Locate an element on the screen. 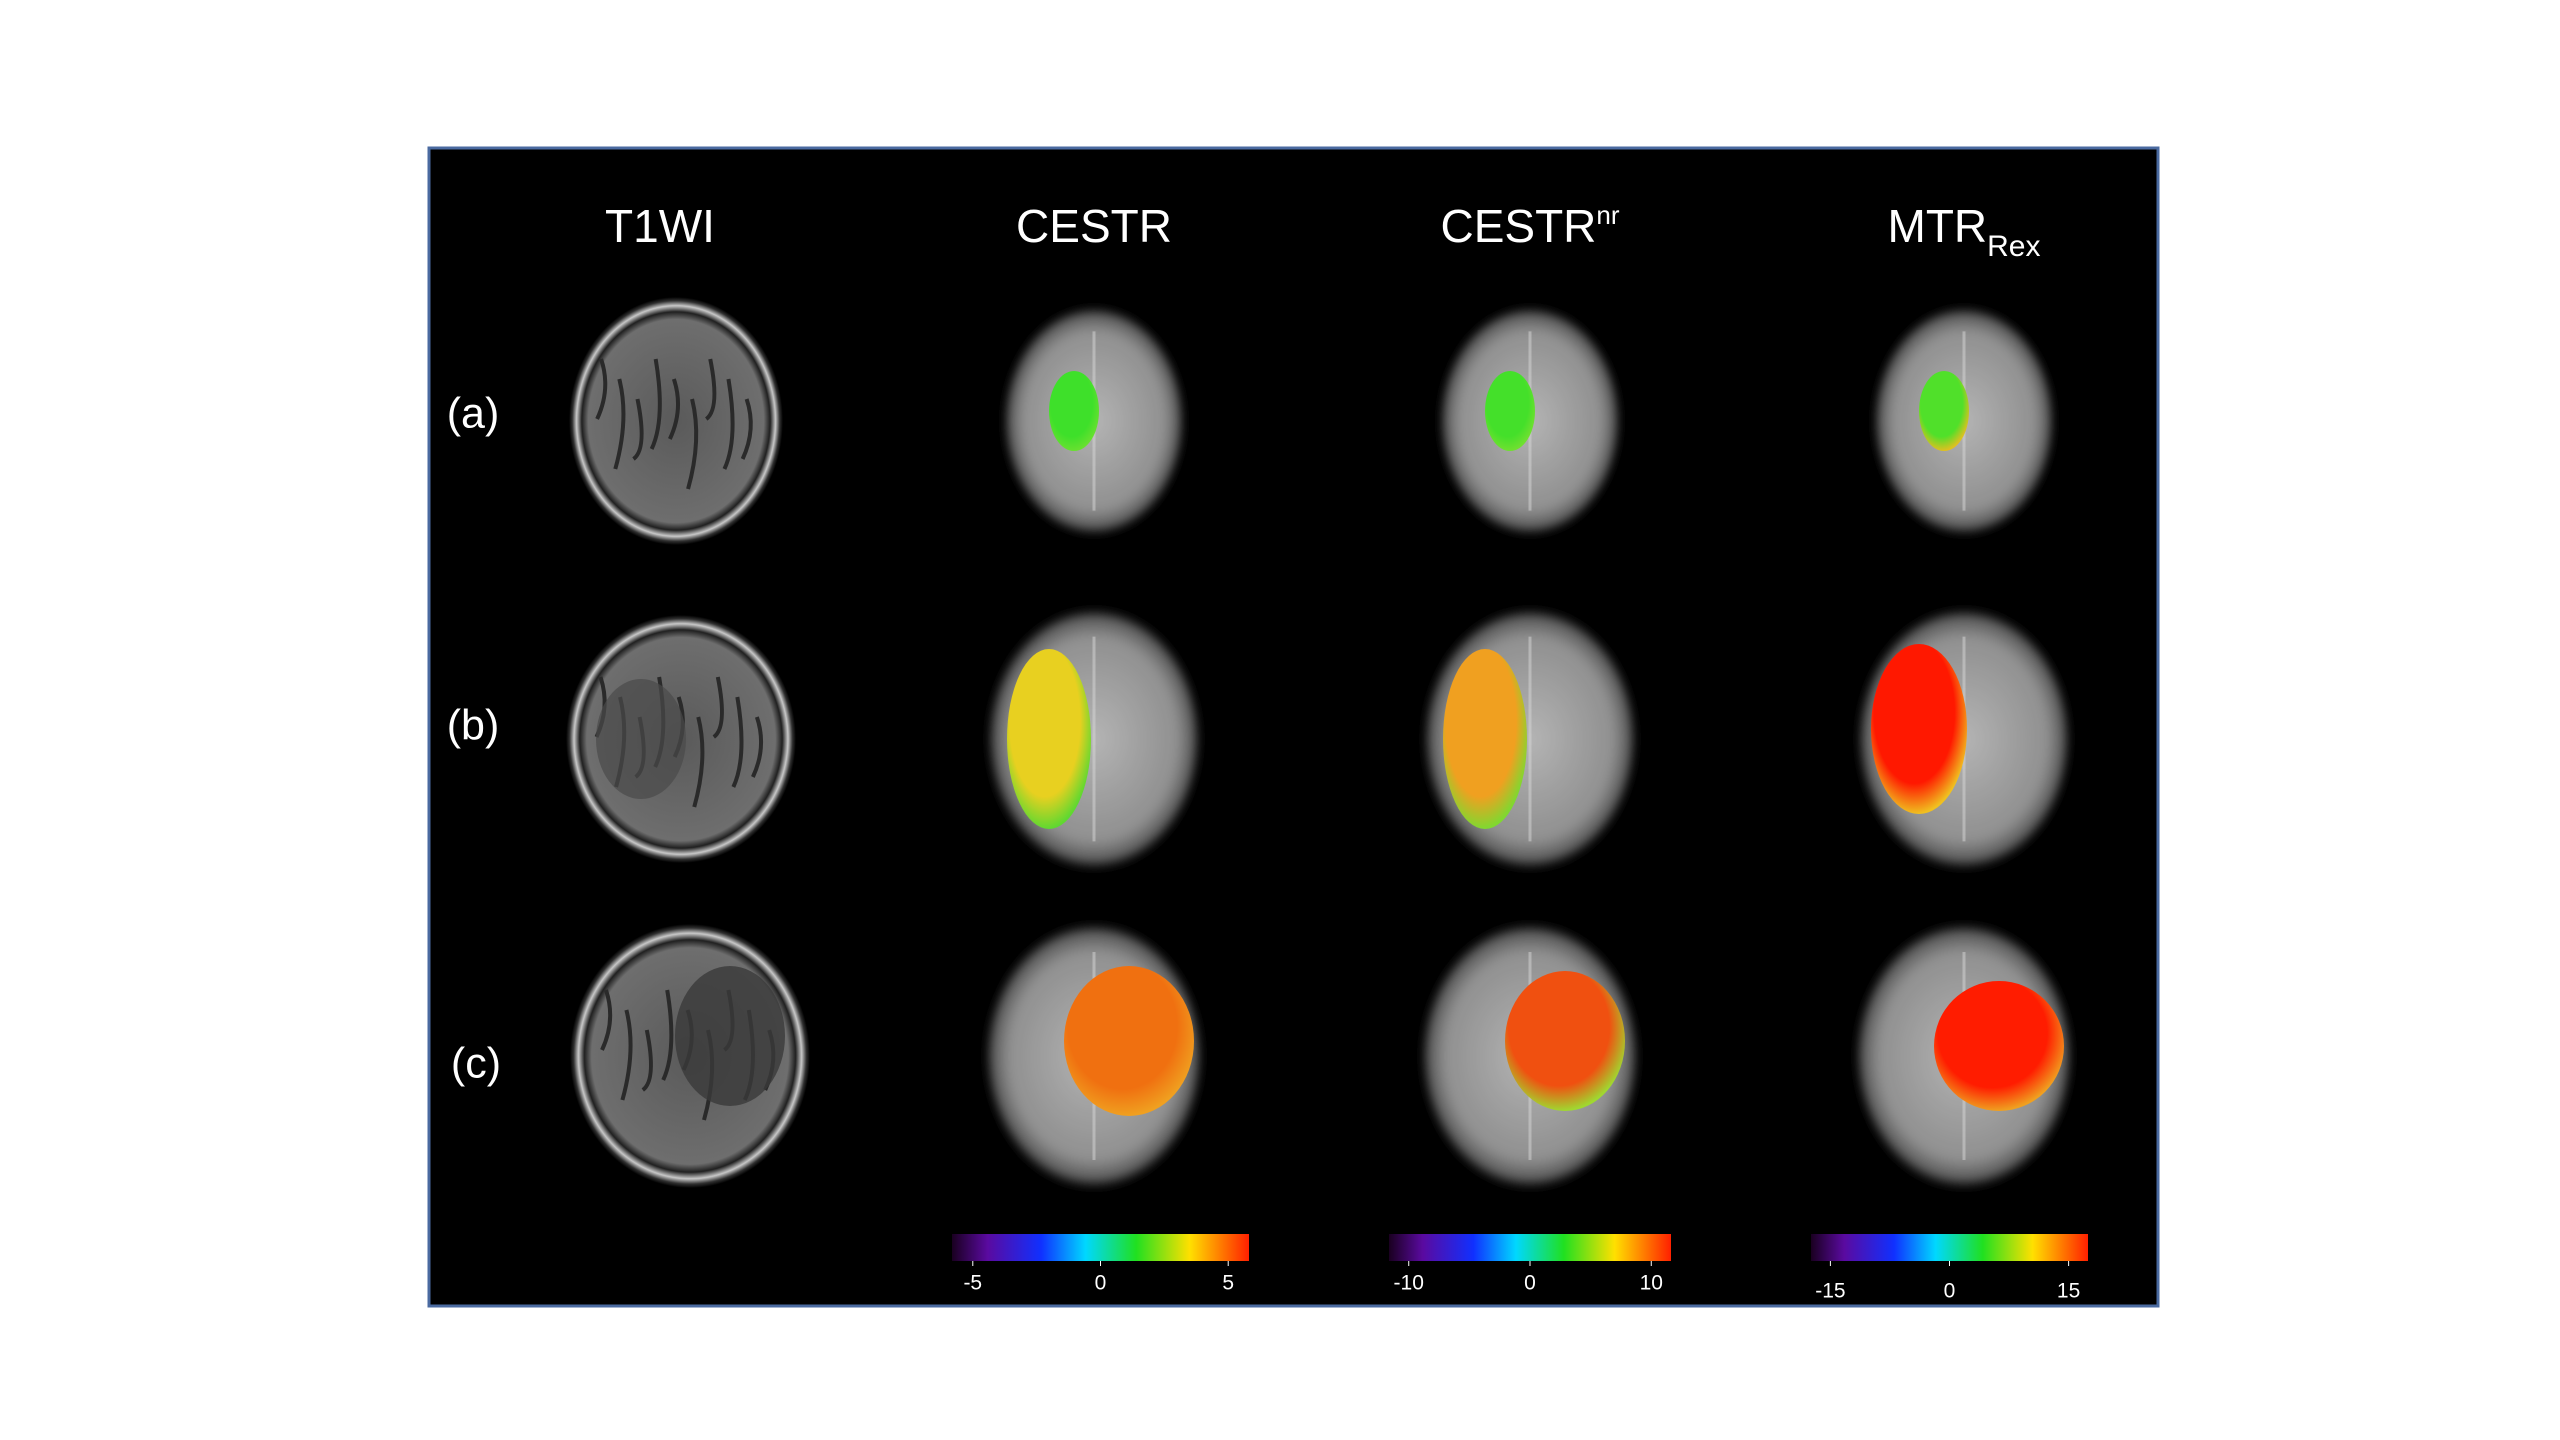 The image size is (2560, 1440). column-header: MTRRex is located at coordinates (1964, 231).